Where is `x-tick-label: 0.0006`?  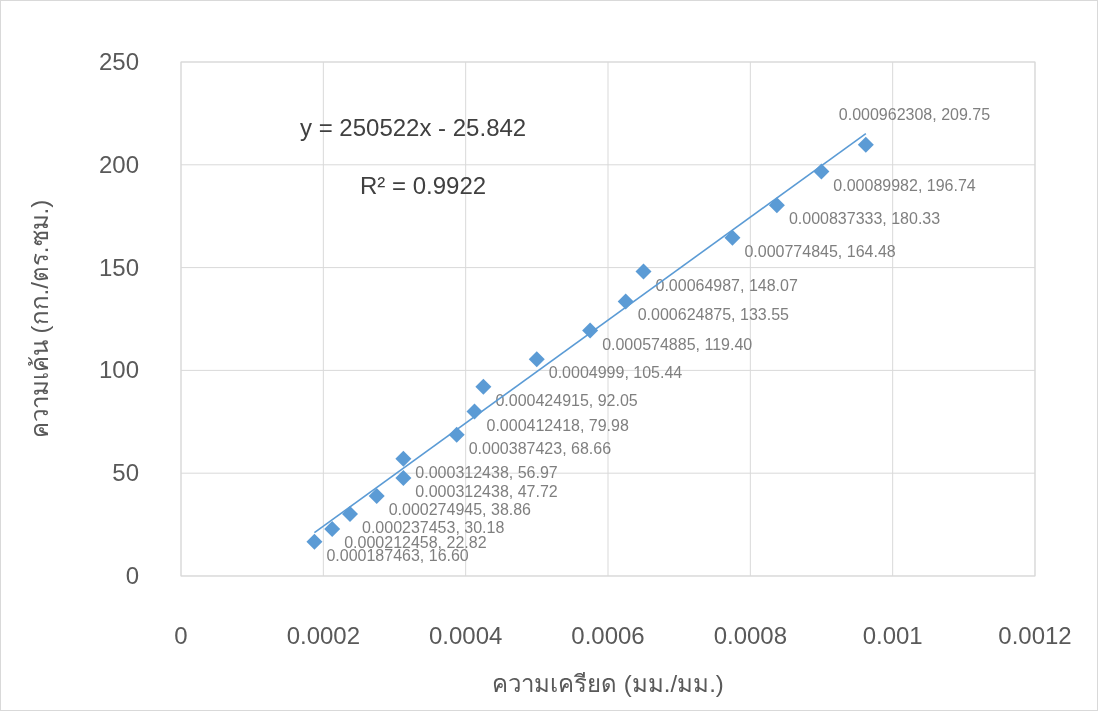
x-tick-label: 0.0006 is located at coordinates (608, 635).